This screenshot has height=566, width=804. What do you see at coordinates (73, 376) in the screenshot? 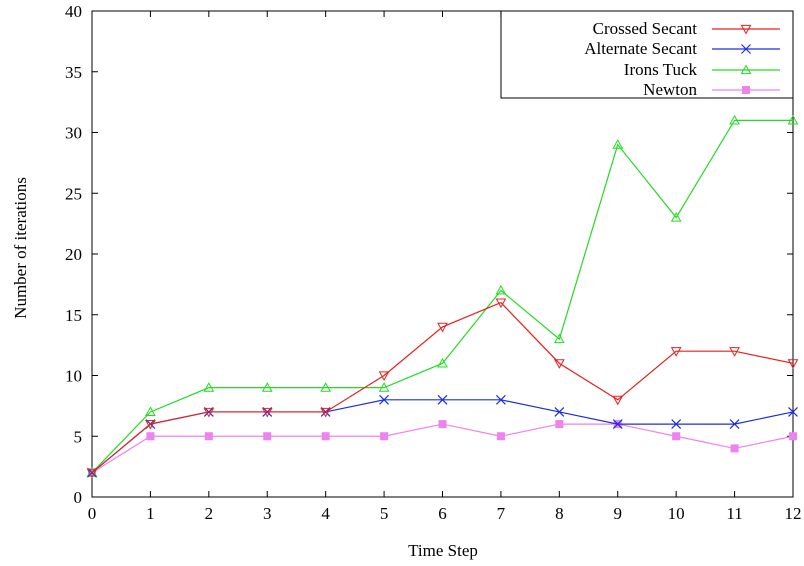
I see `y-tick-label: 10` at bounding box center [73, 376].